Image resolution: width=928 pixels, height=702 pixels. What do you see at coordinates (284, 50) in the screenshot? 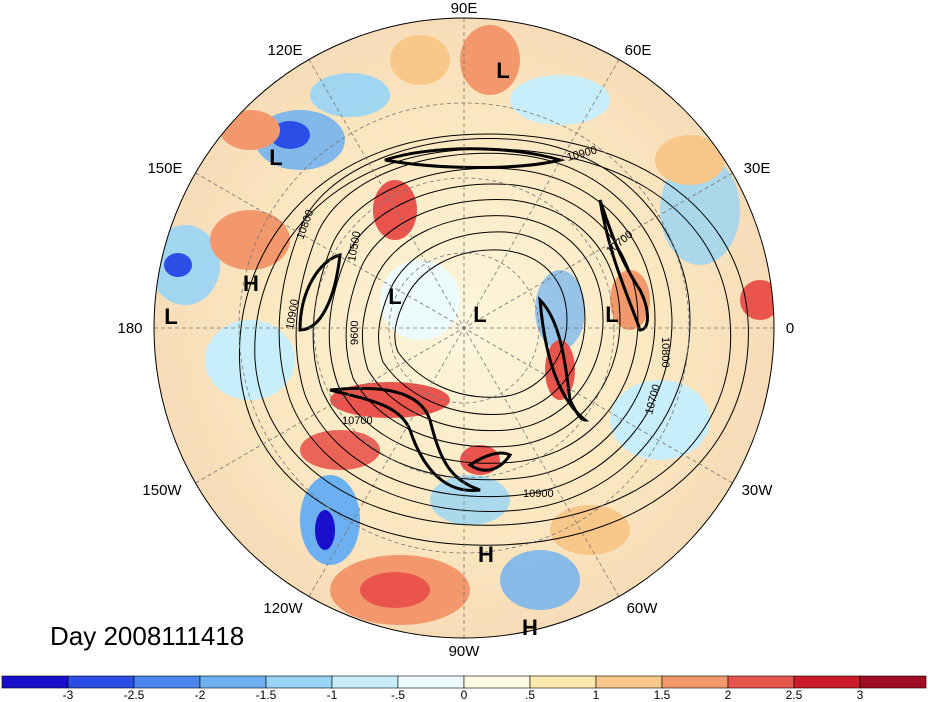
I see `lon-label: 120E` at bounding box center [284, 50].